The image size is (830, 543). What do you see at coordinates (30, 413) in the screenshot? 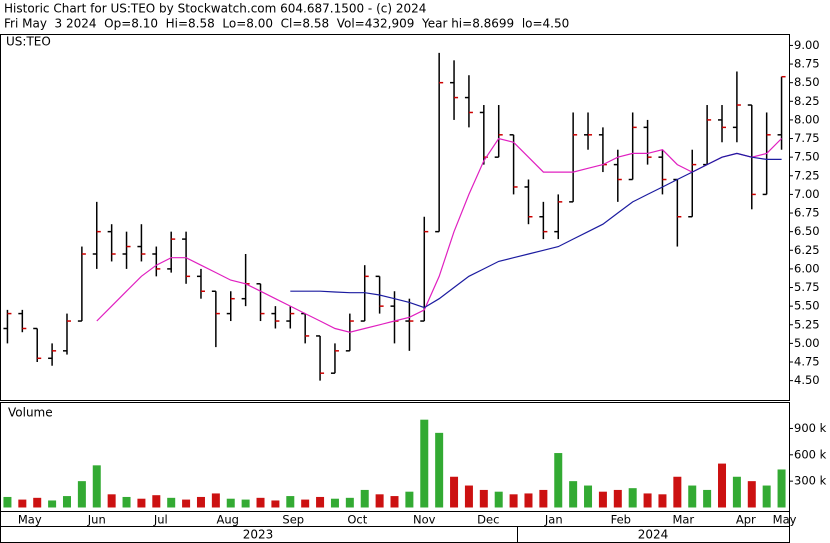
I see `volume-label: Volume` at bounding box center [30, 413].